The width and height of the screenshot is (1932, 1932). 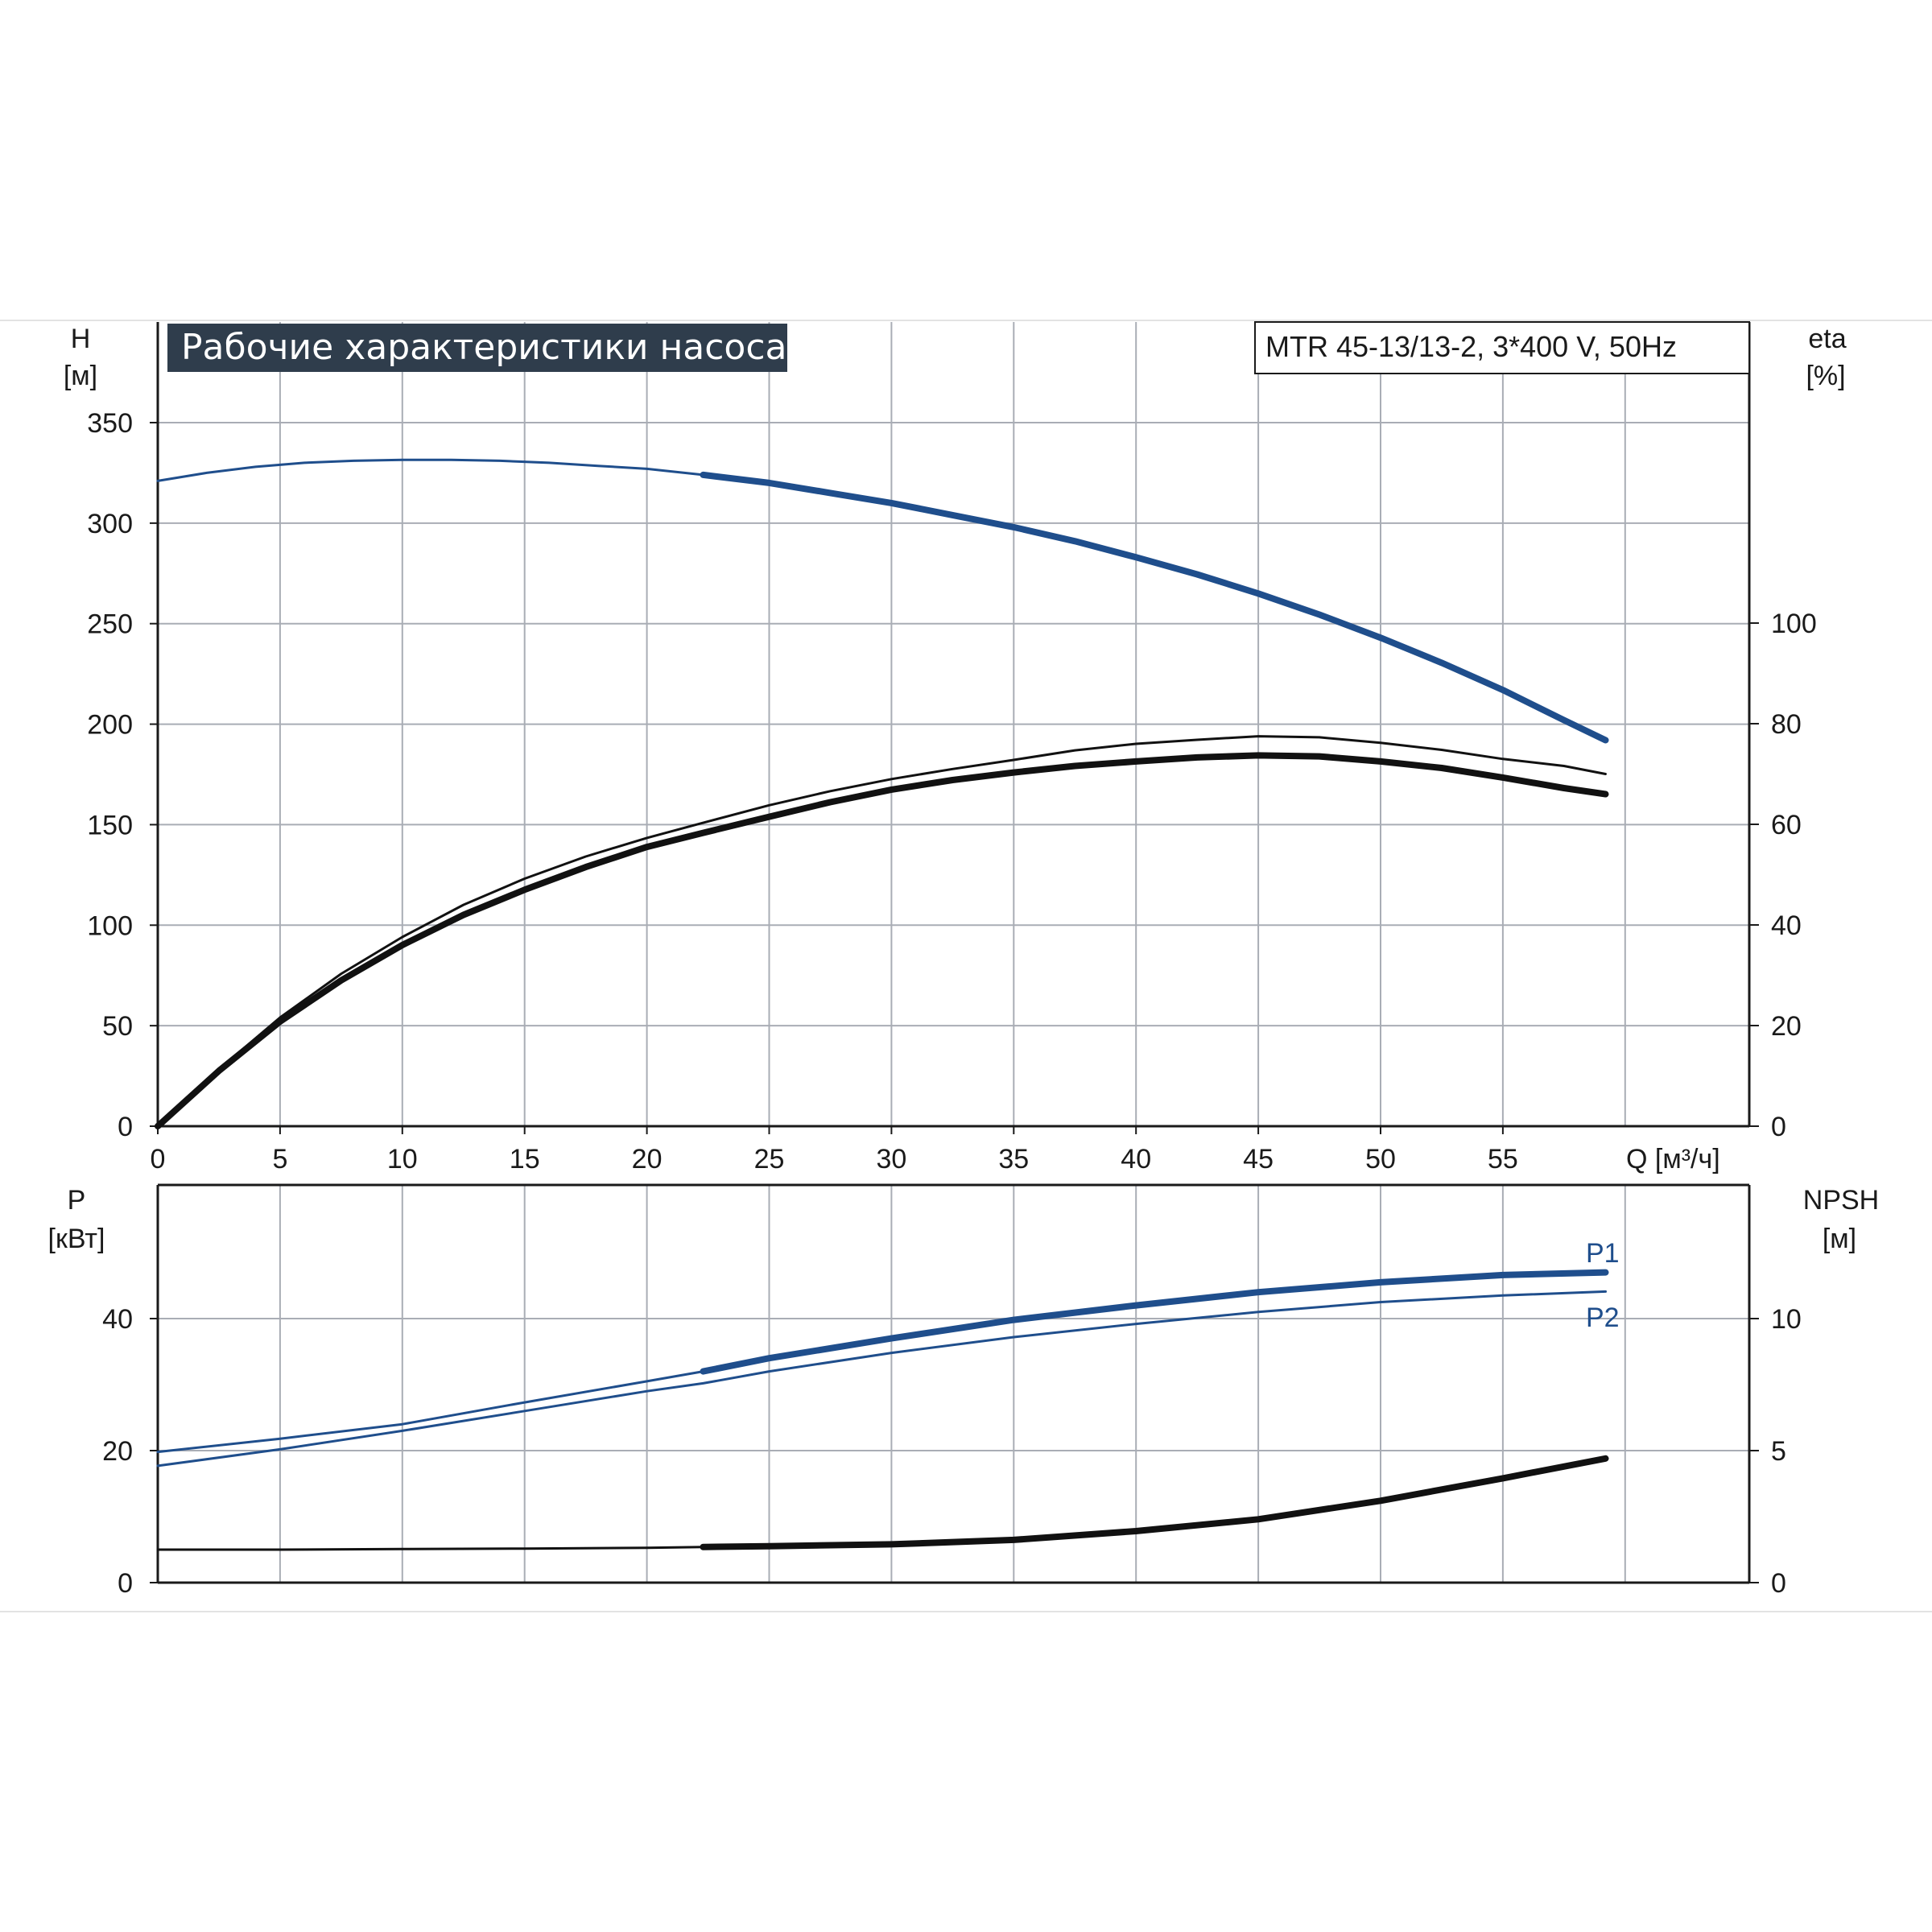 I want to click on lower-series, so click(x=883, y=1410).